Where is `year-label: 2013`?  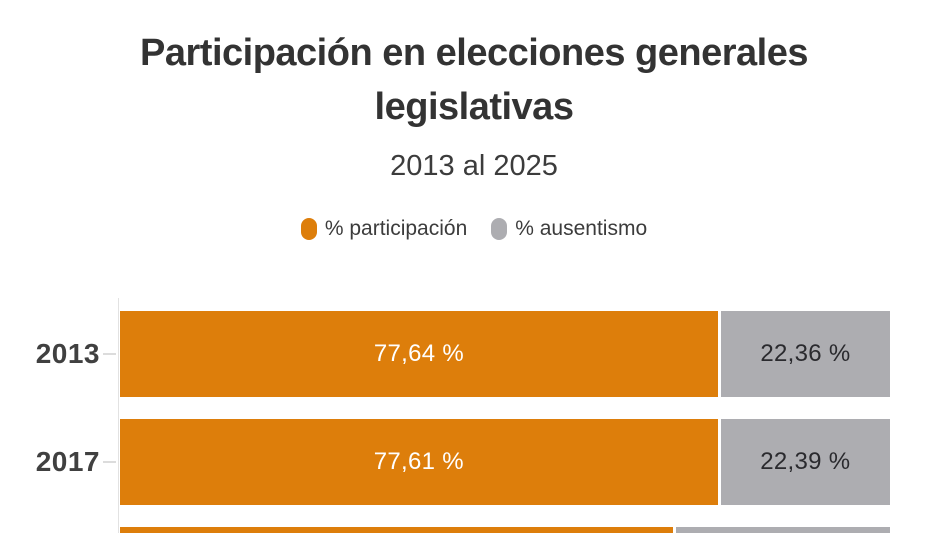 year-label: 2013 is located at coordinates (67, 353).